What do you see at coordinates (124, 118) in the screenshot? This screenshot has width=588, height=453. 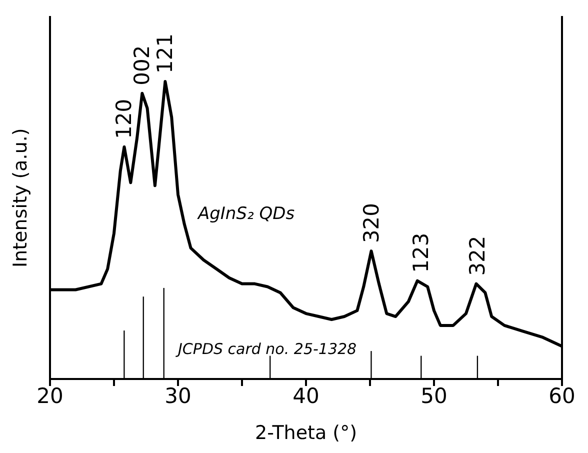 I see `annotation: 120` at bounding box center [124, 118].